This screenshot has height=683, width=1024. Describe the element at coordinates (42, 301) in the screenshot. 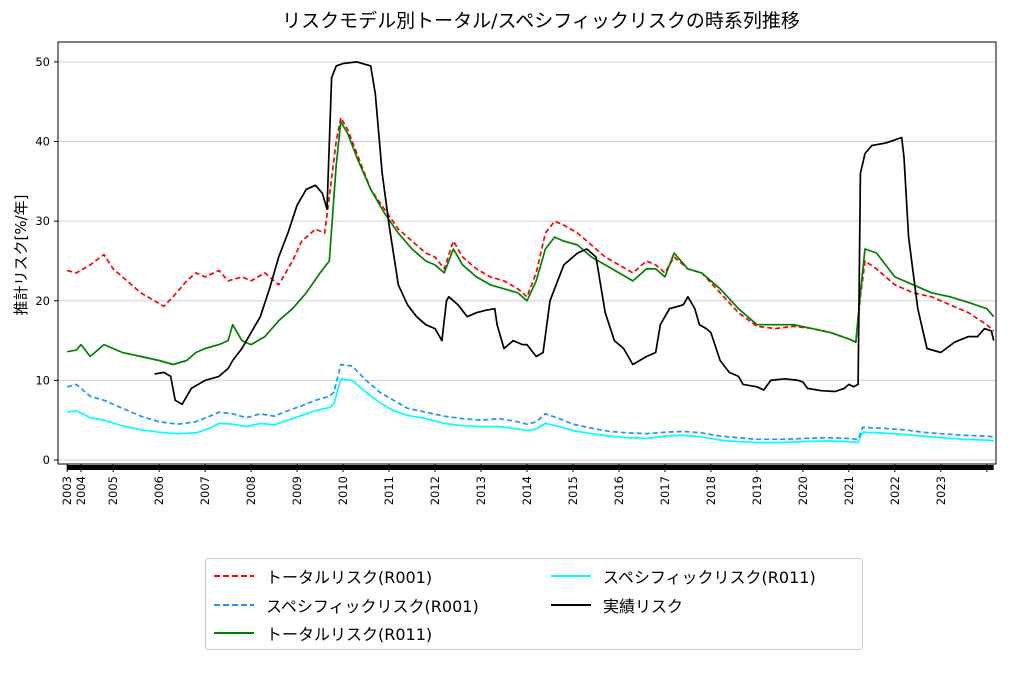

I see `y-tick-label: 20` at that location.